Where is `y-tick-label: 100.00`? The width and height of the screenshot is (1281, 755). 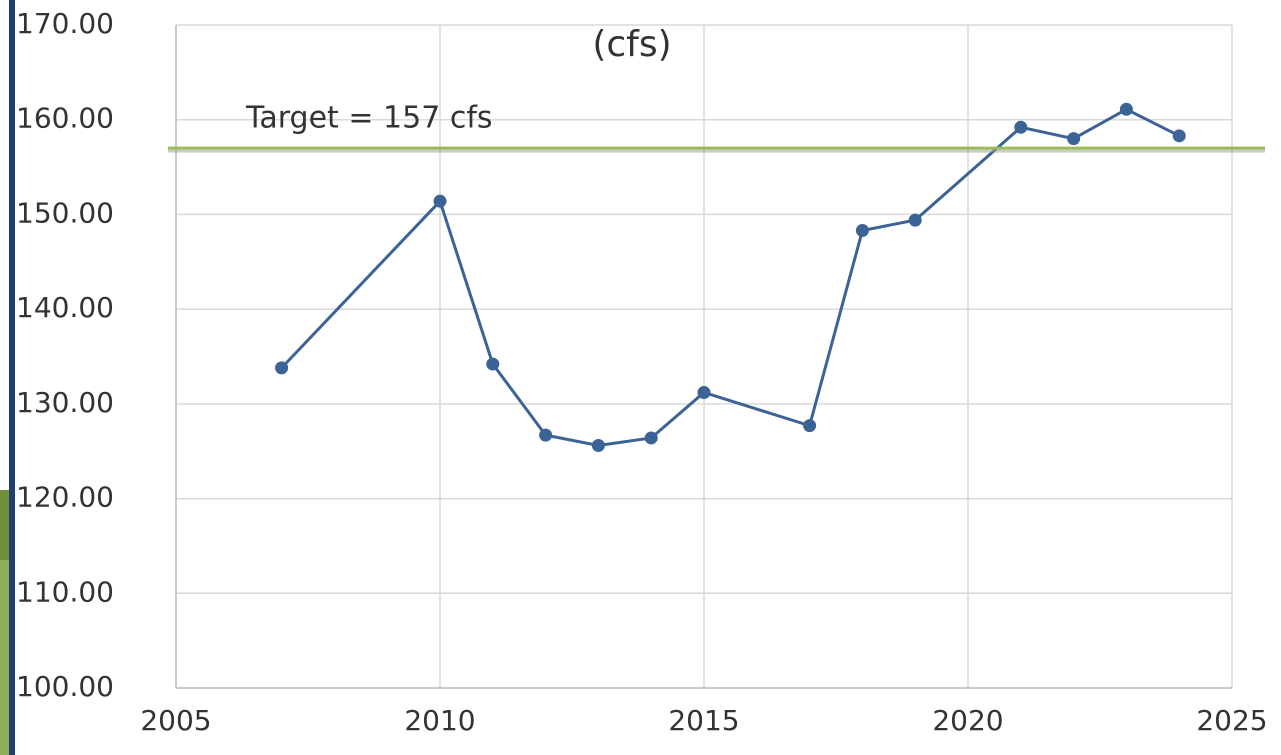 y-tick-label: 100.00 is located at coordinates (65, 686).